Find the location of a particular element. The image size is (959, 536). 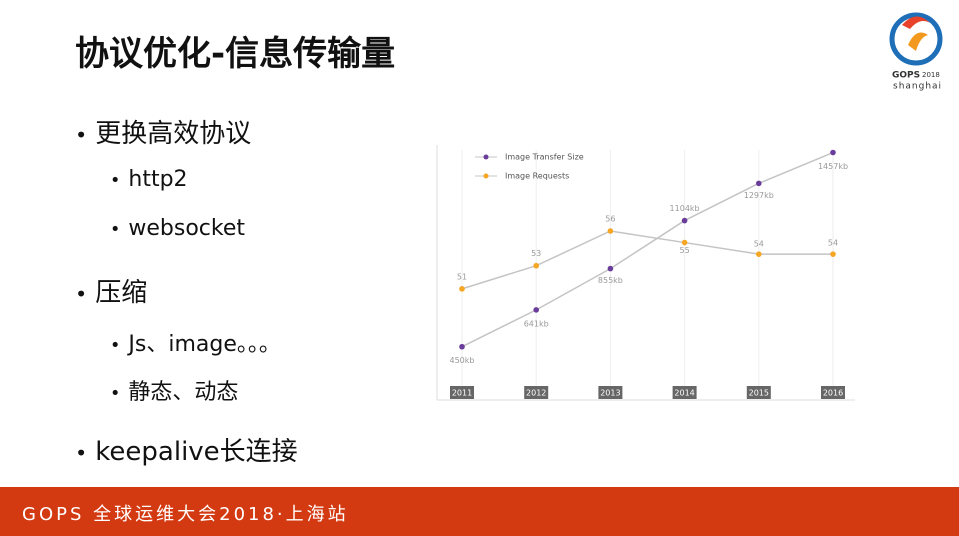

slide-title: 协议优化-信息传输量 is located at coordinates (235, 54).